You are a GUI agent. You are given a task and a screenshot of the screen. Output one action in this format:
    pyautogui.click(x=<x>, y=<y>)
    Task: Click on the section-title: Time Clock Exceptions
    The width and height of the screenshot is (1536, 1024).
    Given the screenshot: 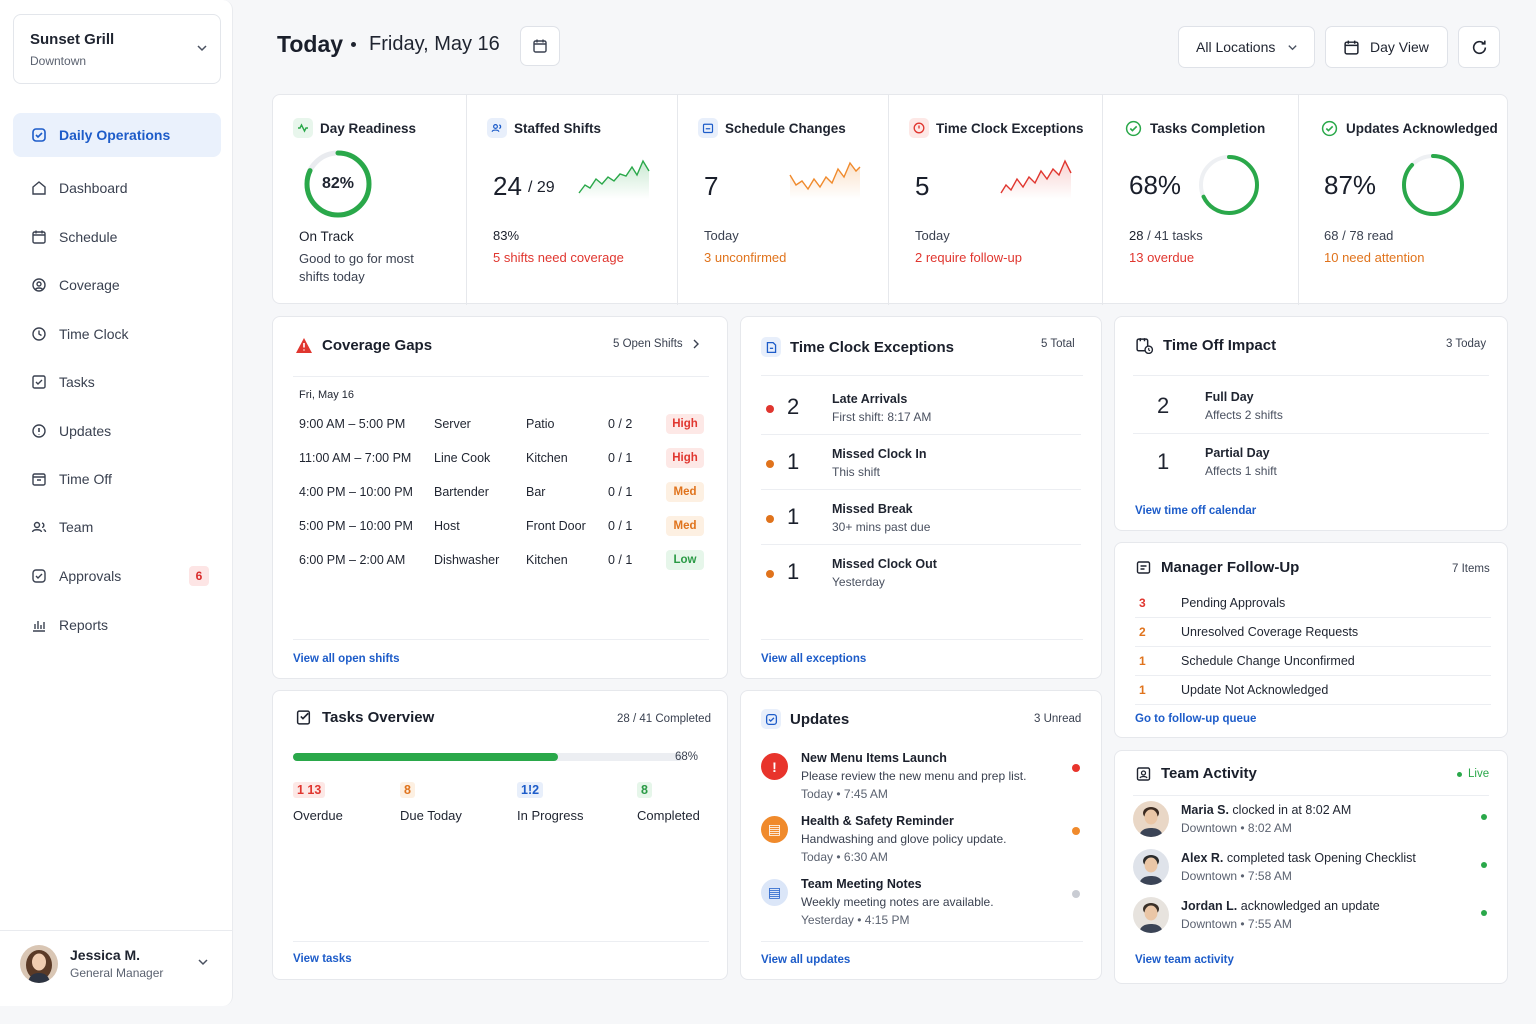 What is the action you would take?
    pyautogui.click(x=857, y=347)
    